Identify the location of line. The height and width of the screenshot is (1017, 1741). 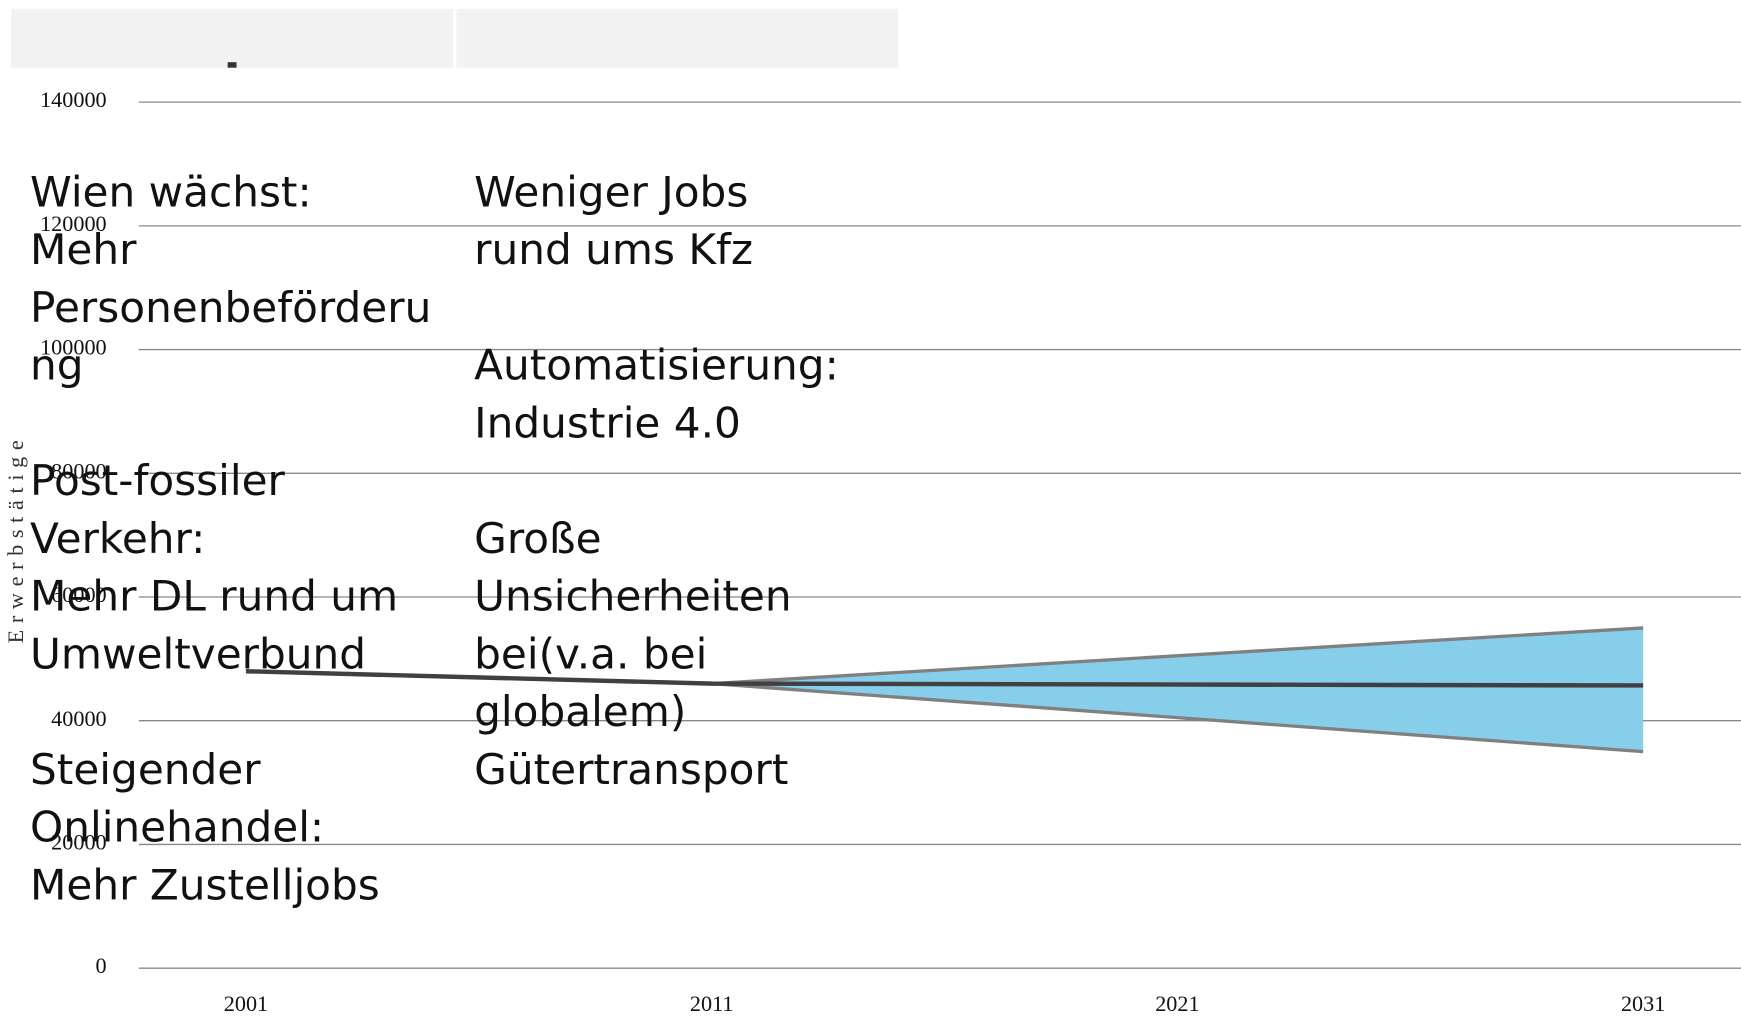
(944, 678).